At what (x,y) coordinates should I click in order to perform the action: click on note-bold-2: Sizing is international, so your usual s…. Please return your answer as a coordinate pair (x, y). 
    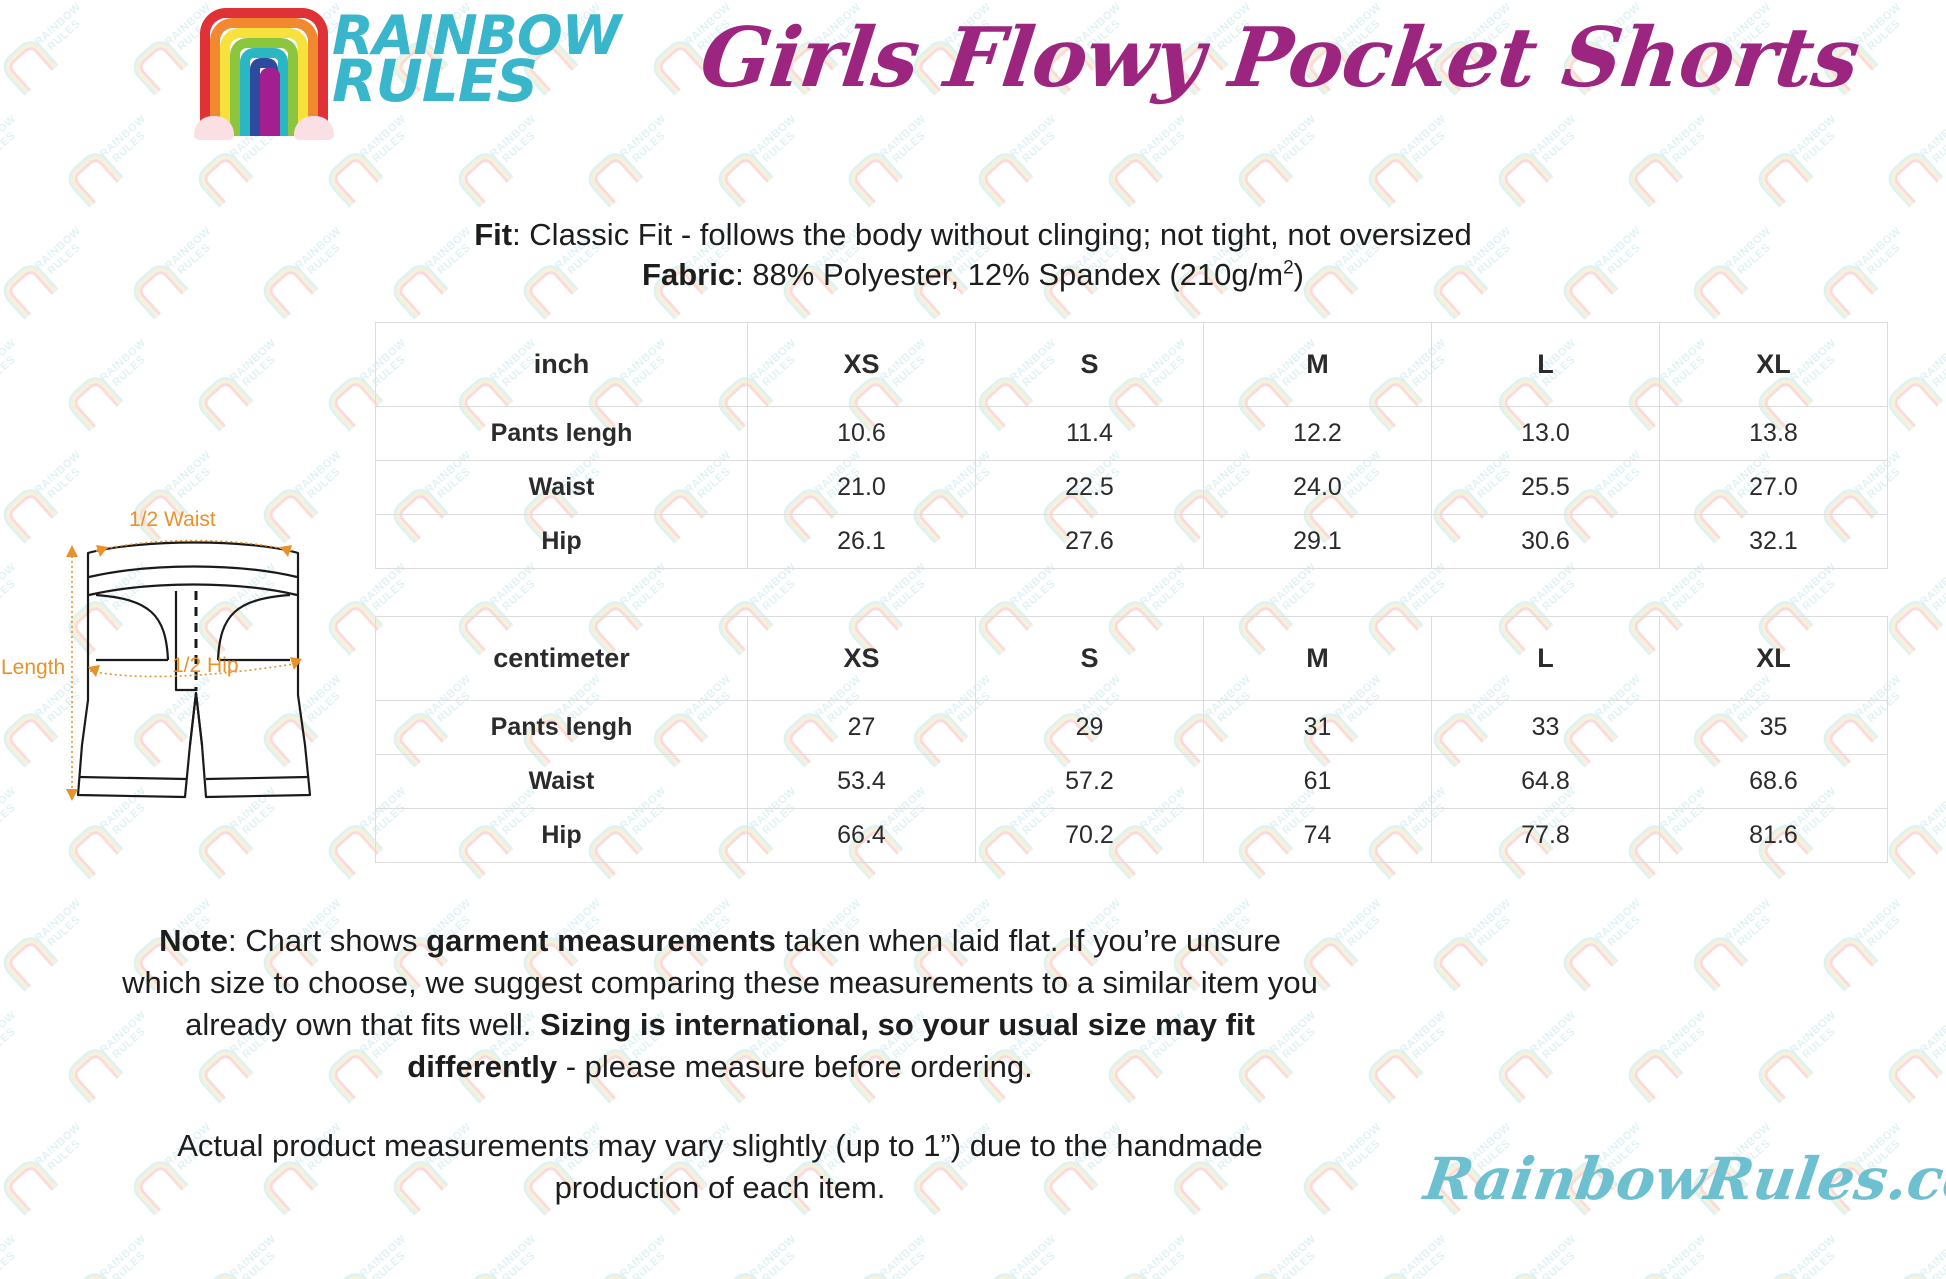
    Looking at the image, I should click on (831, 1045).